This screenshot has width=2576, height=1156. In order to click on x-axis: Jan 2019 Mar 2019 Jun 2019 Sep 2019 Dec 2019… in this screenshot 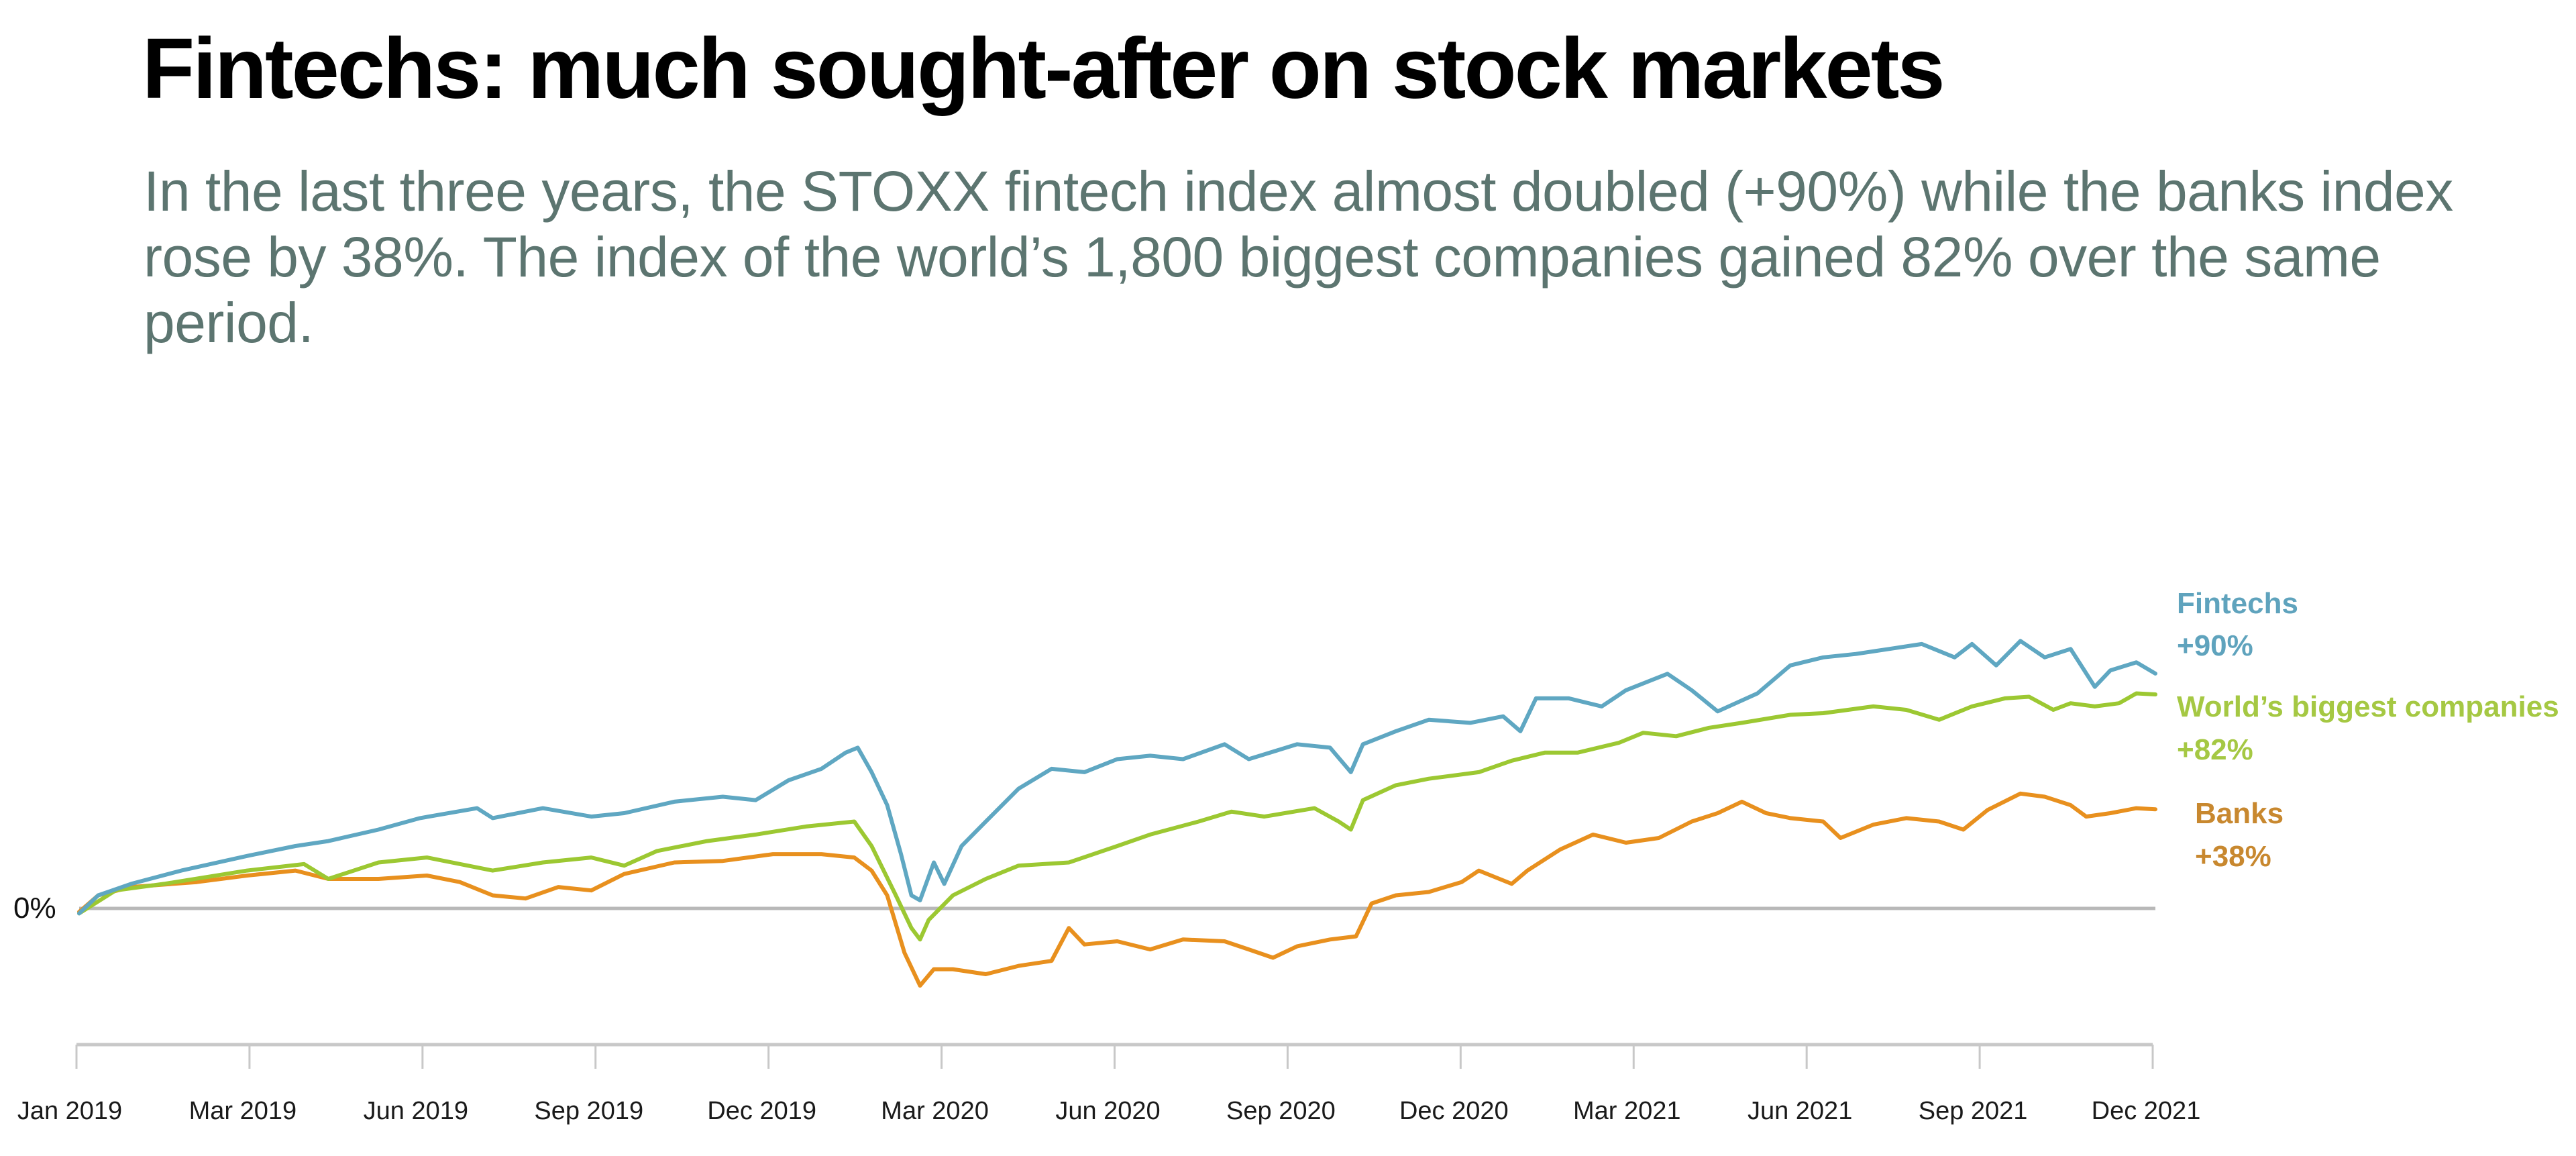, I will do `click(1109, 1084)`.